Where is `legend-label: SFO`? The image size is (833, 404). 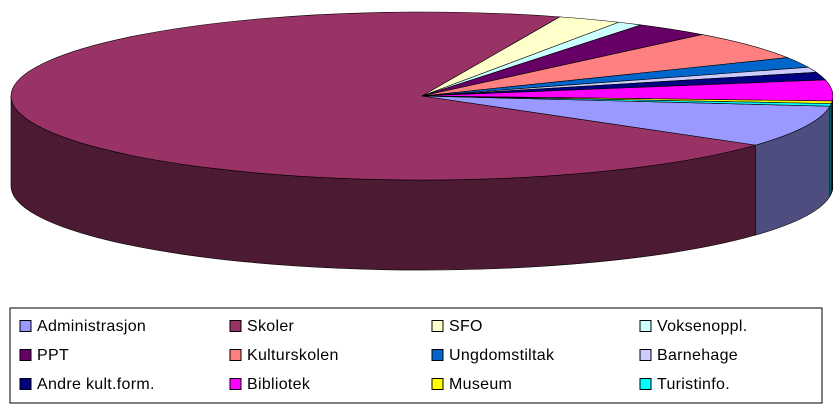
legend-label: SFO is located at coordinates (466, 326).